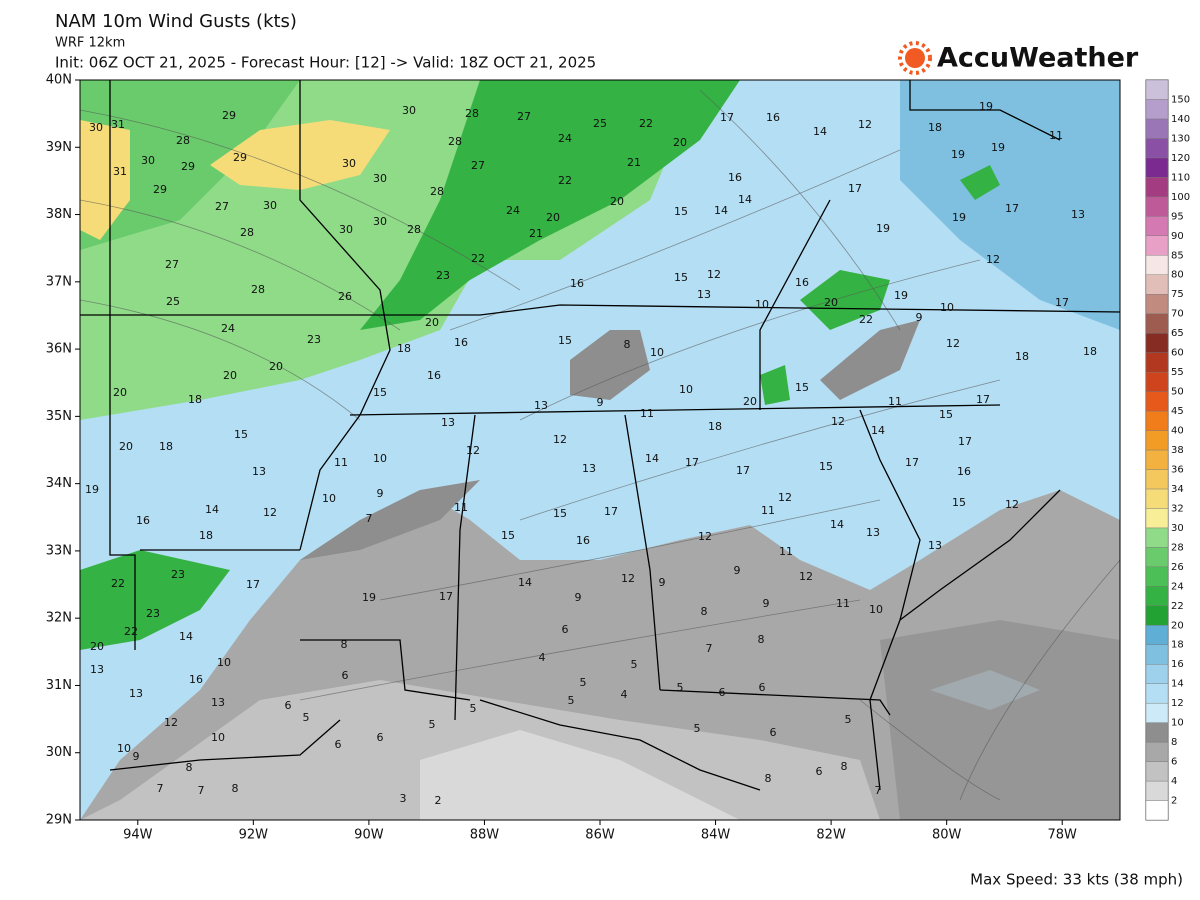 This screenshot has height=900, width=1200. What do you see at coordinates (59, 752) in the screenshot?
I see `y-tick-label: 30N` at bounding box center [59, 752].